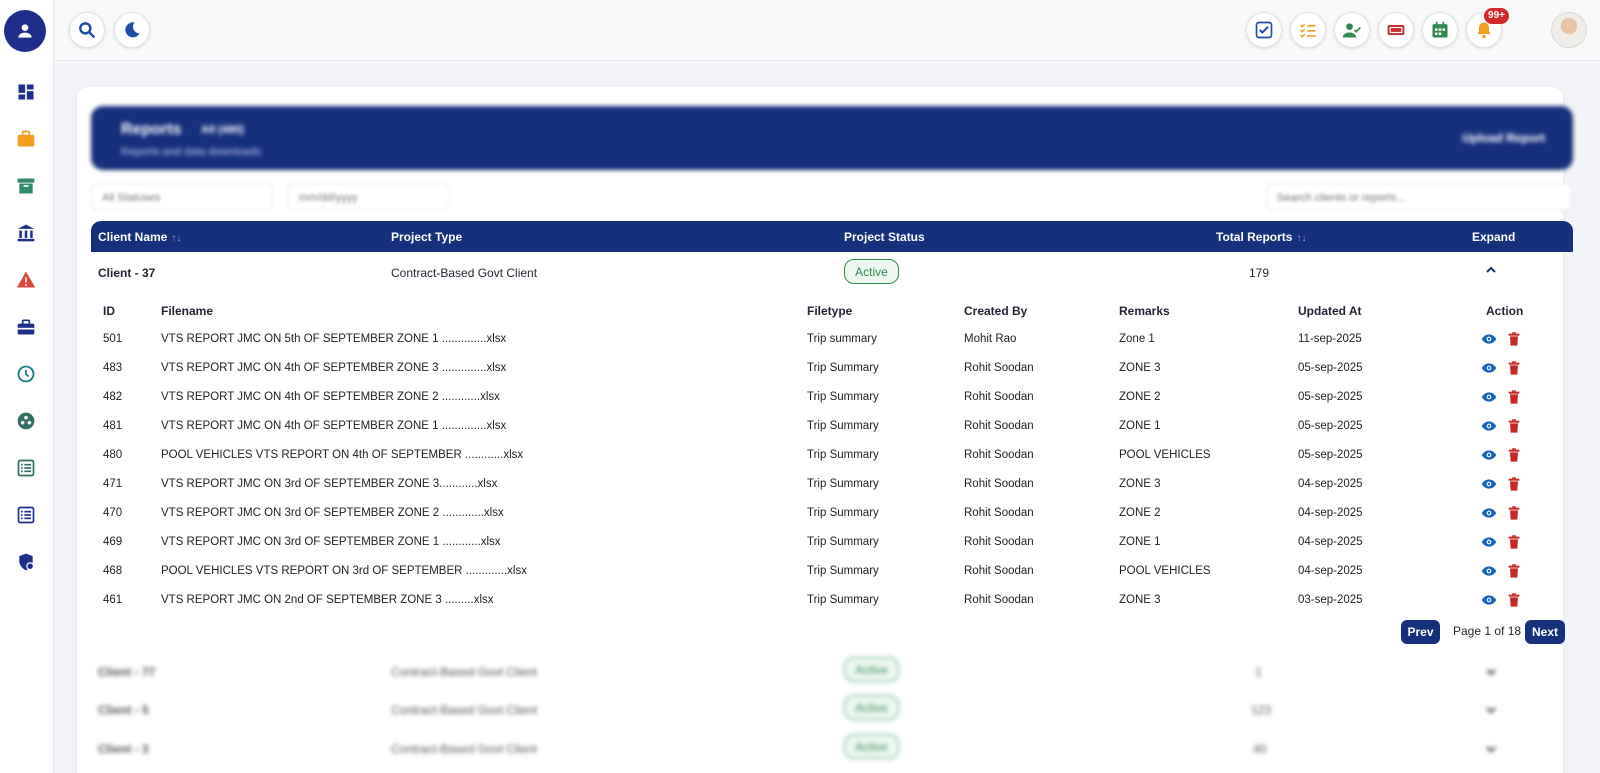  Describe the element at coordinates (182, 197) in the screenshot. I see `status-filter-select: All Statuses` at that location.